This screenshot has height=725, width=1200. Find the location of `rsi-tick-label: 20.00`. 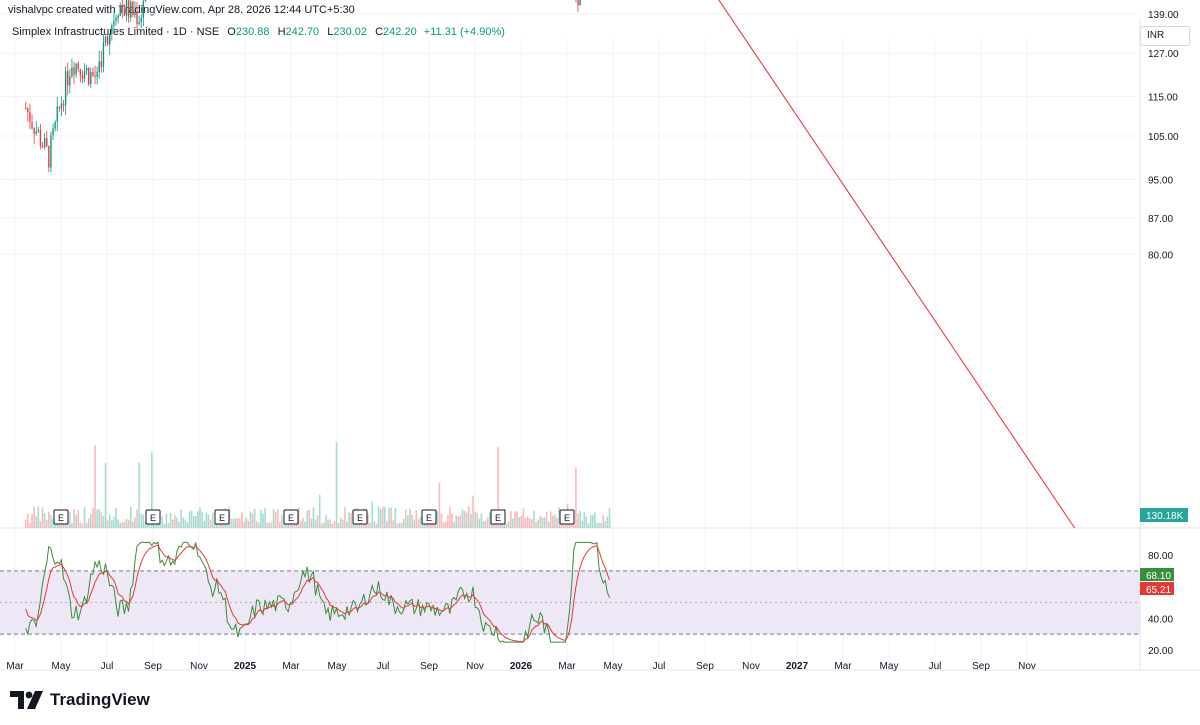

rsi-tick-label: 20.00 is located at coordinates (1160, 651).